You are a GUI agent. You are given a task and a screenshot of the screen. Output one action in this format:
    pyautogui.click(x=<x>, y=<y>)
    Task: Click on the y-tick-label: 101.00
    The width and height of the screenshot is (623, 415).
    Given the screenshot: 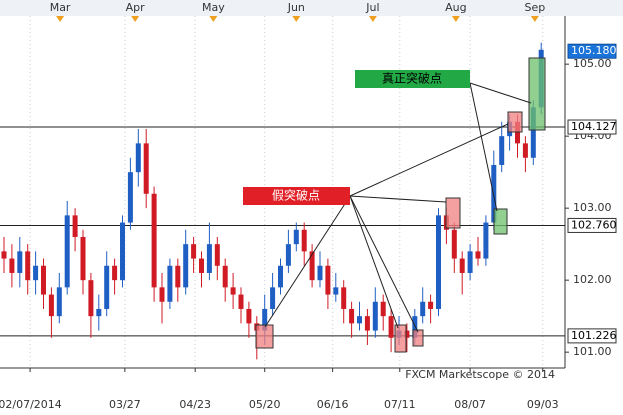 What is the action you would take?
    pyautogui.click(x=592, y=351)
    